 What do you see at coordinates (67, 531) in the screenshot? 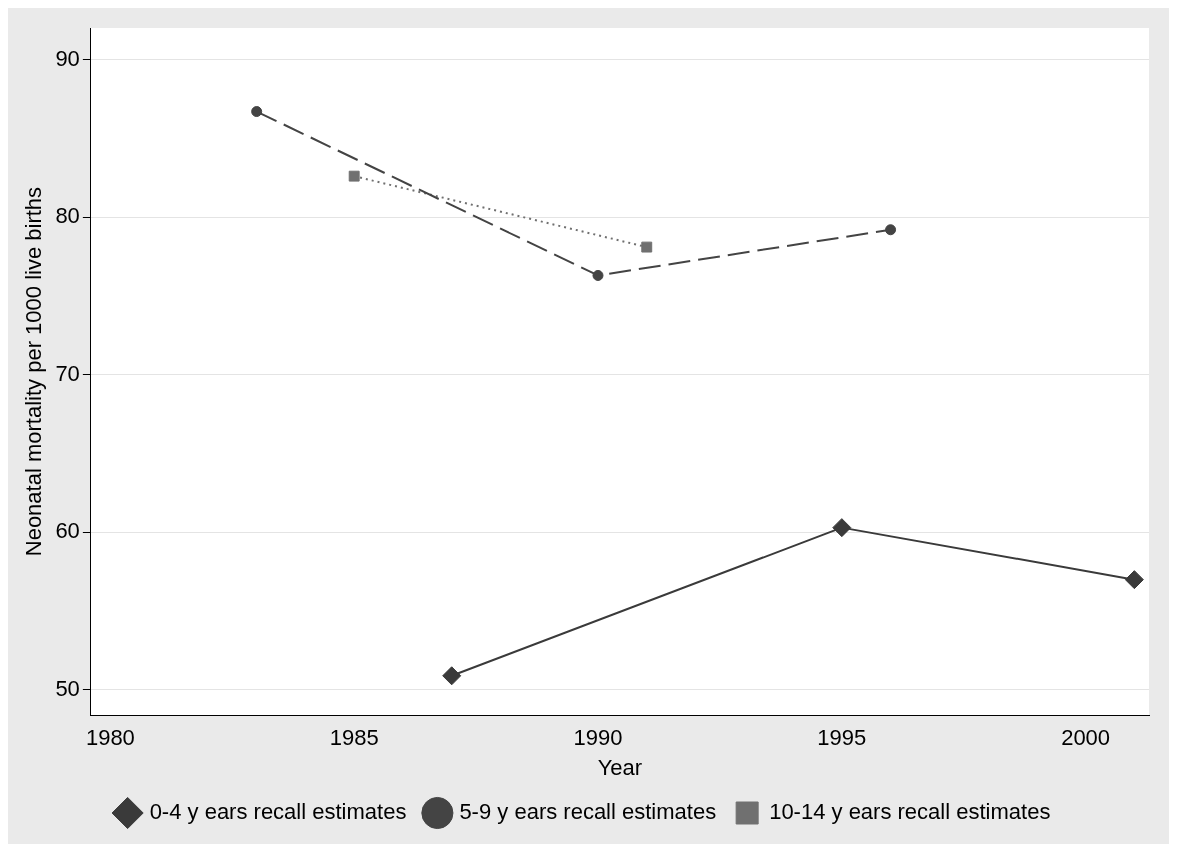
I see `y-tick-label: 60` at bounding box center [67, 531].